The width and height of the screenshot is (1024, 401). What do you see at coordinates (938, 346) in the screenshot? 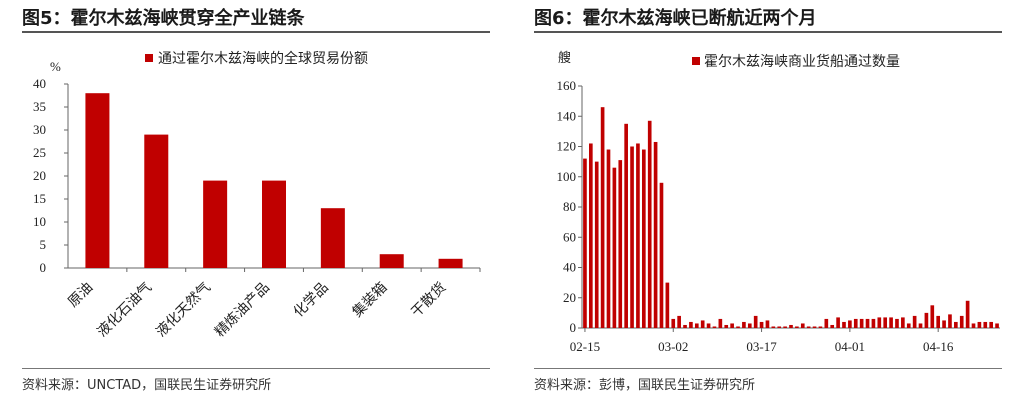
I see `x-tick-label: 04-16` at bounding box center [938, 346].